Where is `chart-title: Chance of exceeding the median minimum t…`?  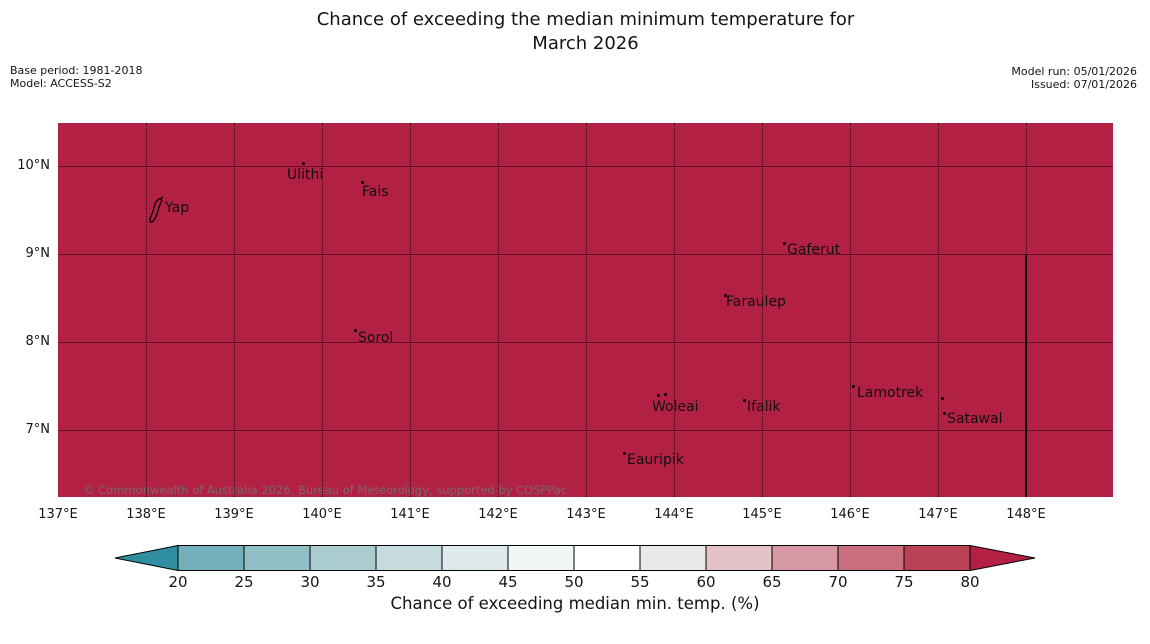 chart-title: Chance of exceeding the median minimum t… is located at coordinates (585, 32).